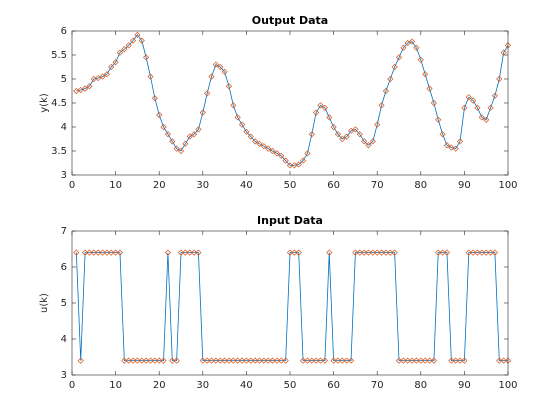 This screenshot has width=560, height=420. What do you see at coordinates (44, 103) in the screenshot?
I see `y-axis-label: y(k)` at bounding box center [44, 103].